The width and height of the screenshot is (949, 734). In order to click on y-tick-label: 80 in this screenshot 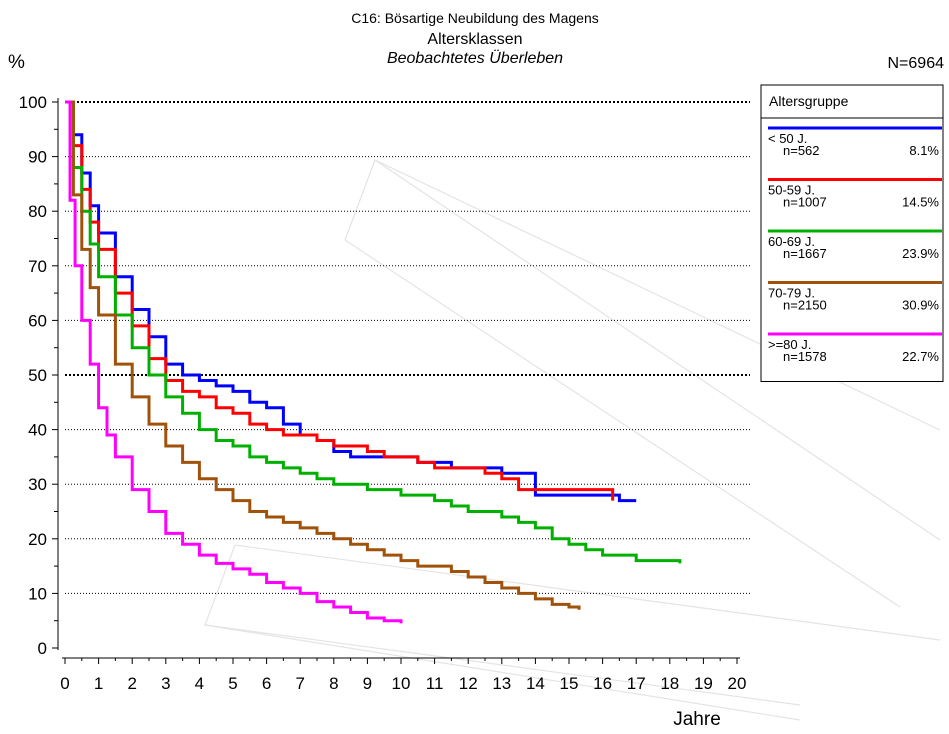, I will do `click(37, 211)`.